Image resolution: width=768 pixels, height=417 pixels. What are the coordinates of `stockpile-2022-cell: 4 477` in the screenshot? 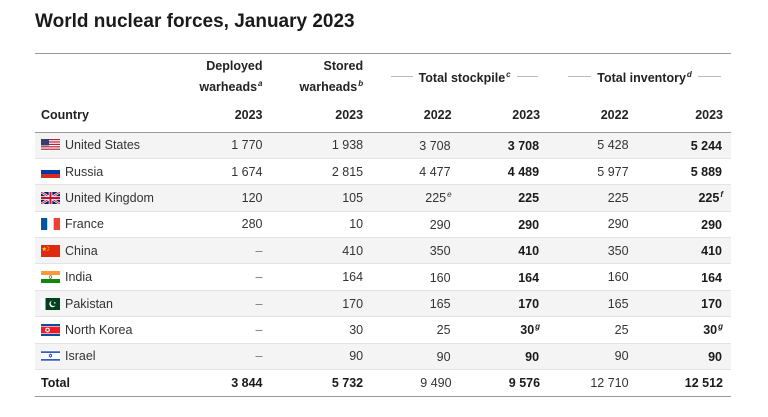 It's located at (415, 172).